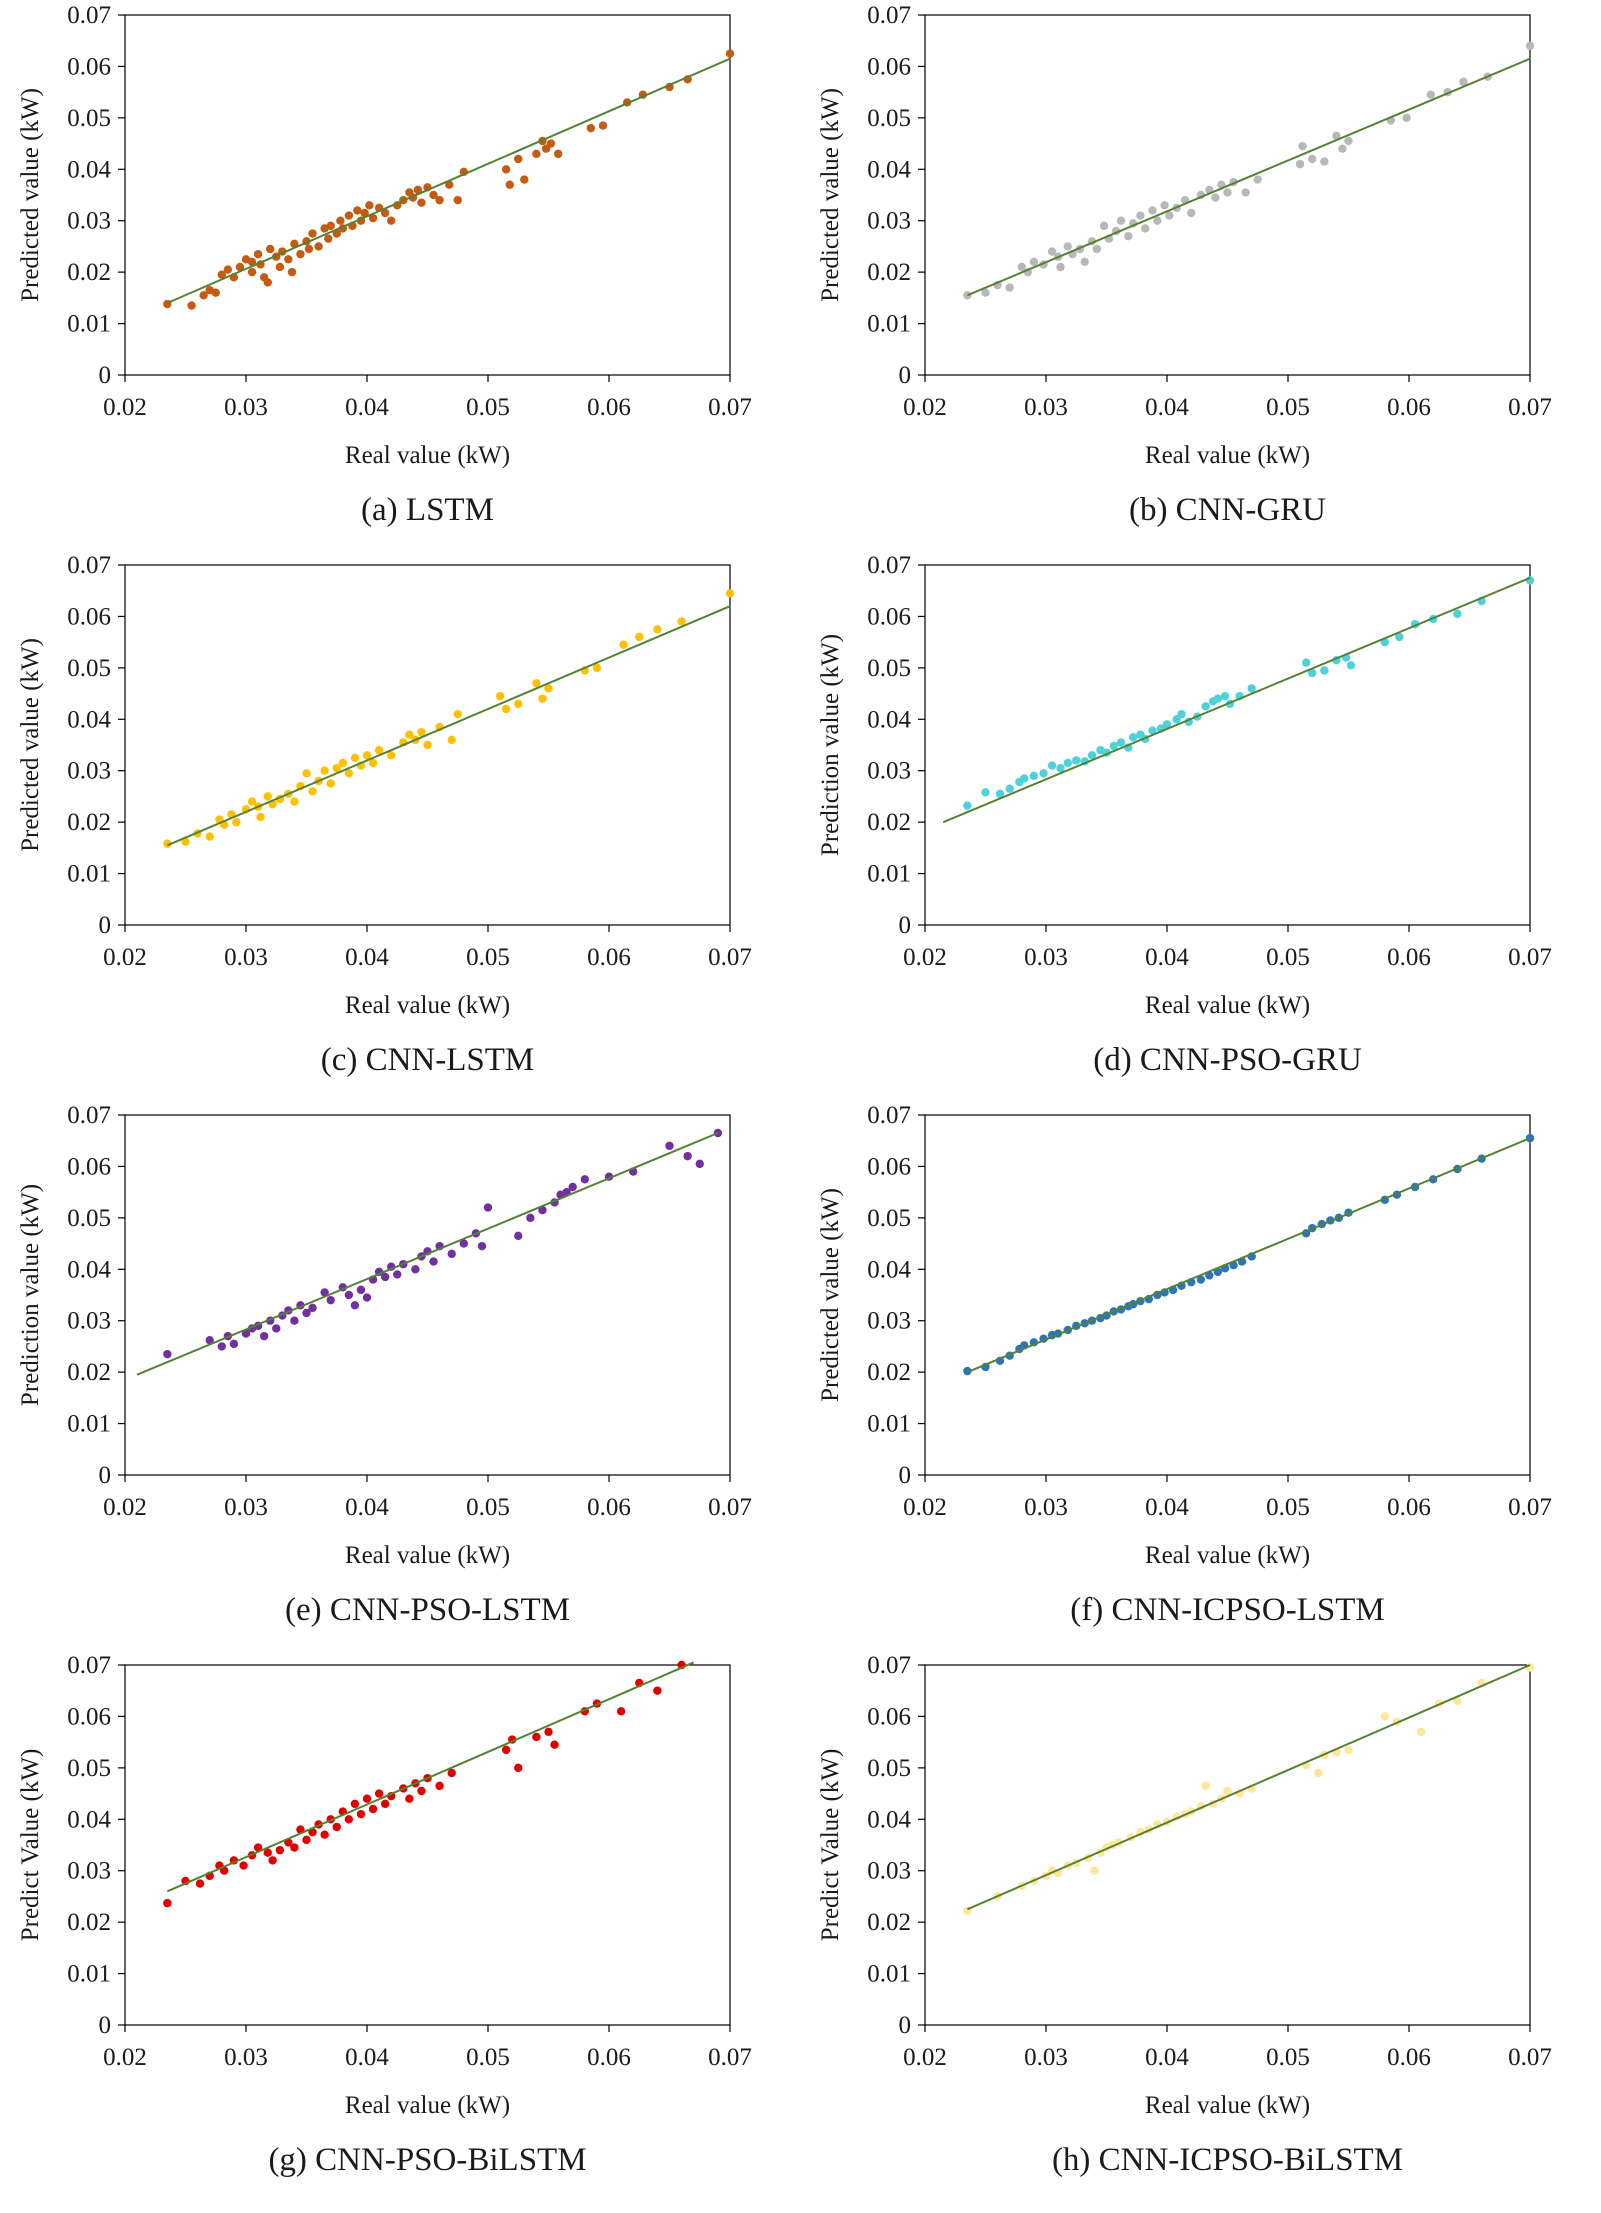 The image size is (1601, 2213). Describe the element at coordinates (89, 15) in the screenshot. I see `y-tick-label: 0.07` at that location.